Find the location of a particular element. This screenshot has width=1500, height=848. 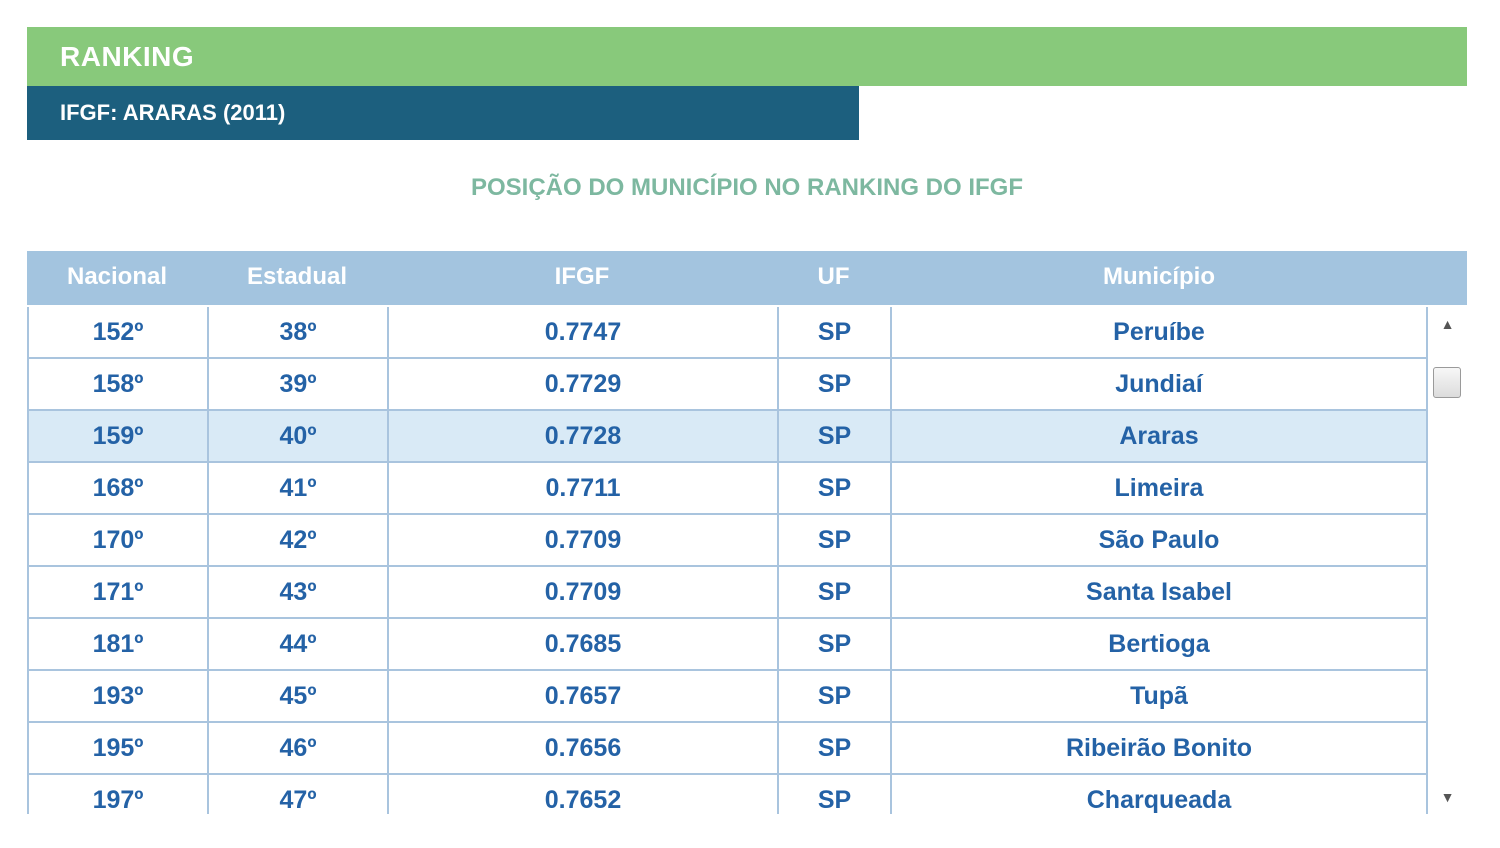

cell-municipio: São Paulo is located at coordinates (1159, 540).